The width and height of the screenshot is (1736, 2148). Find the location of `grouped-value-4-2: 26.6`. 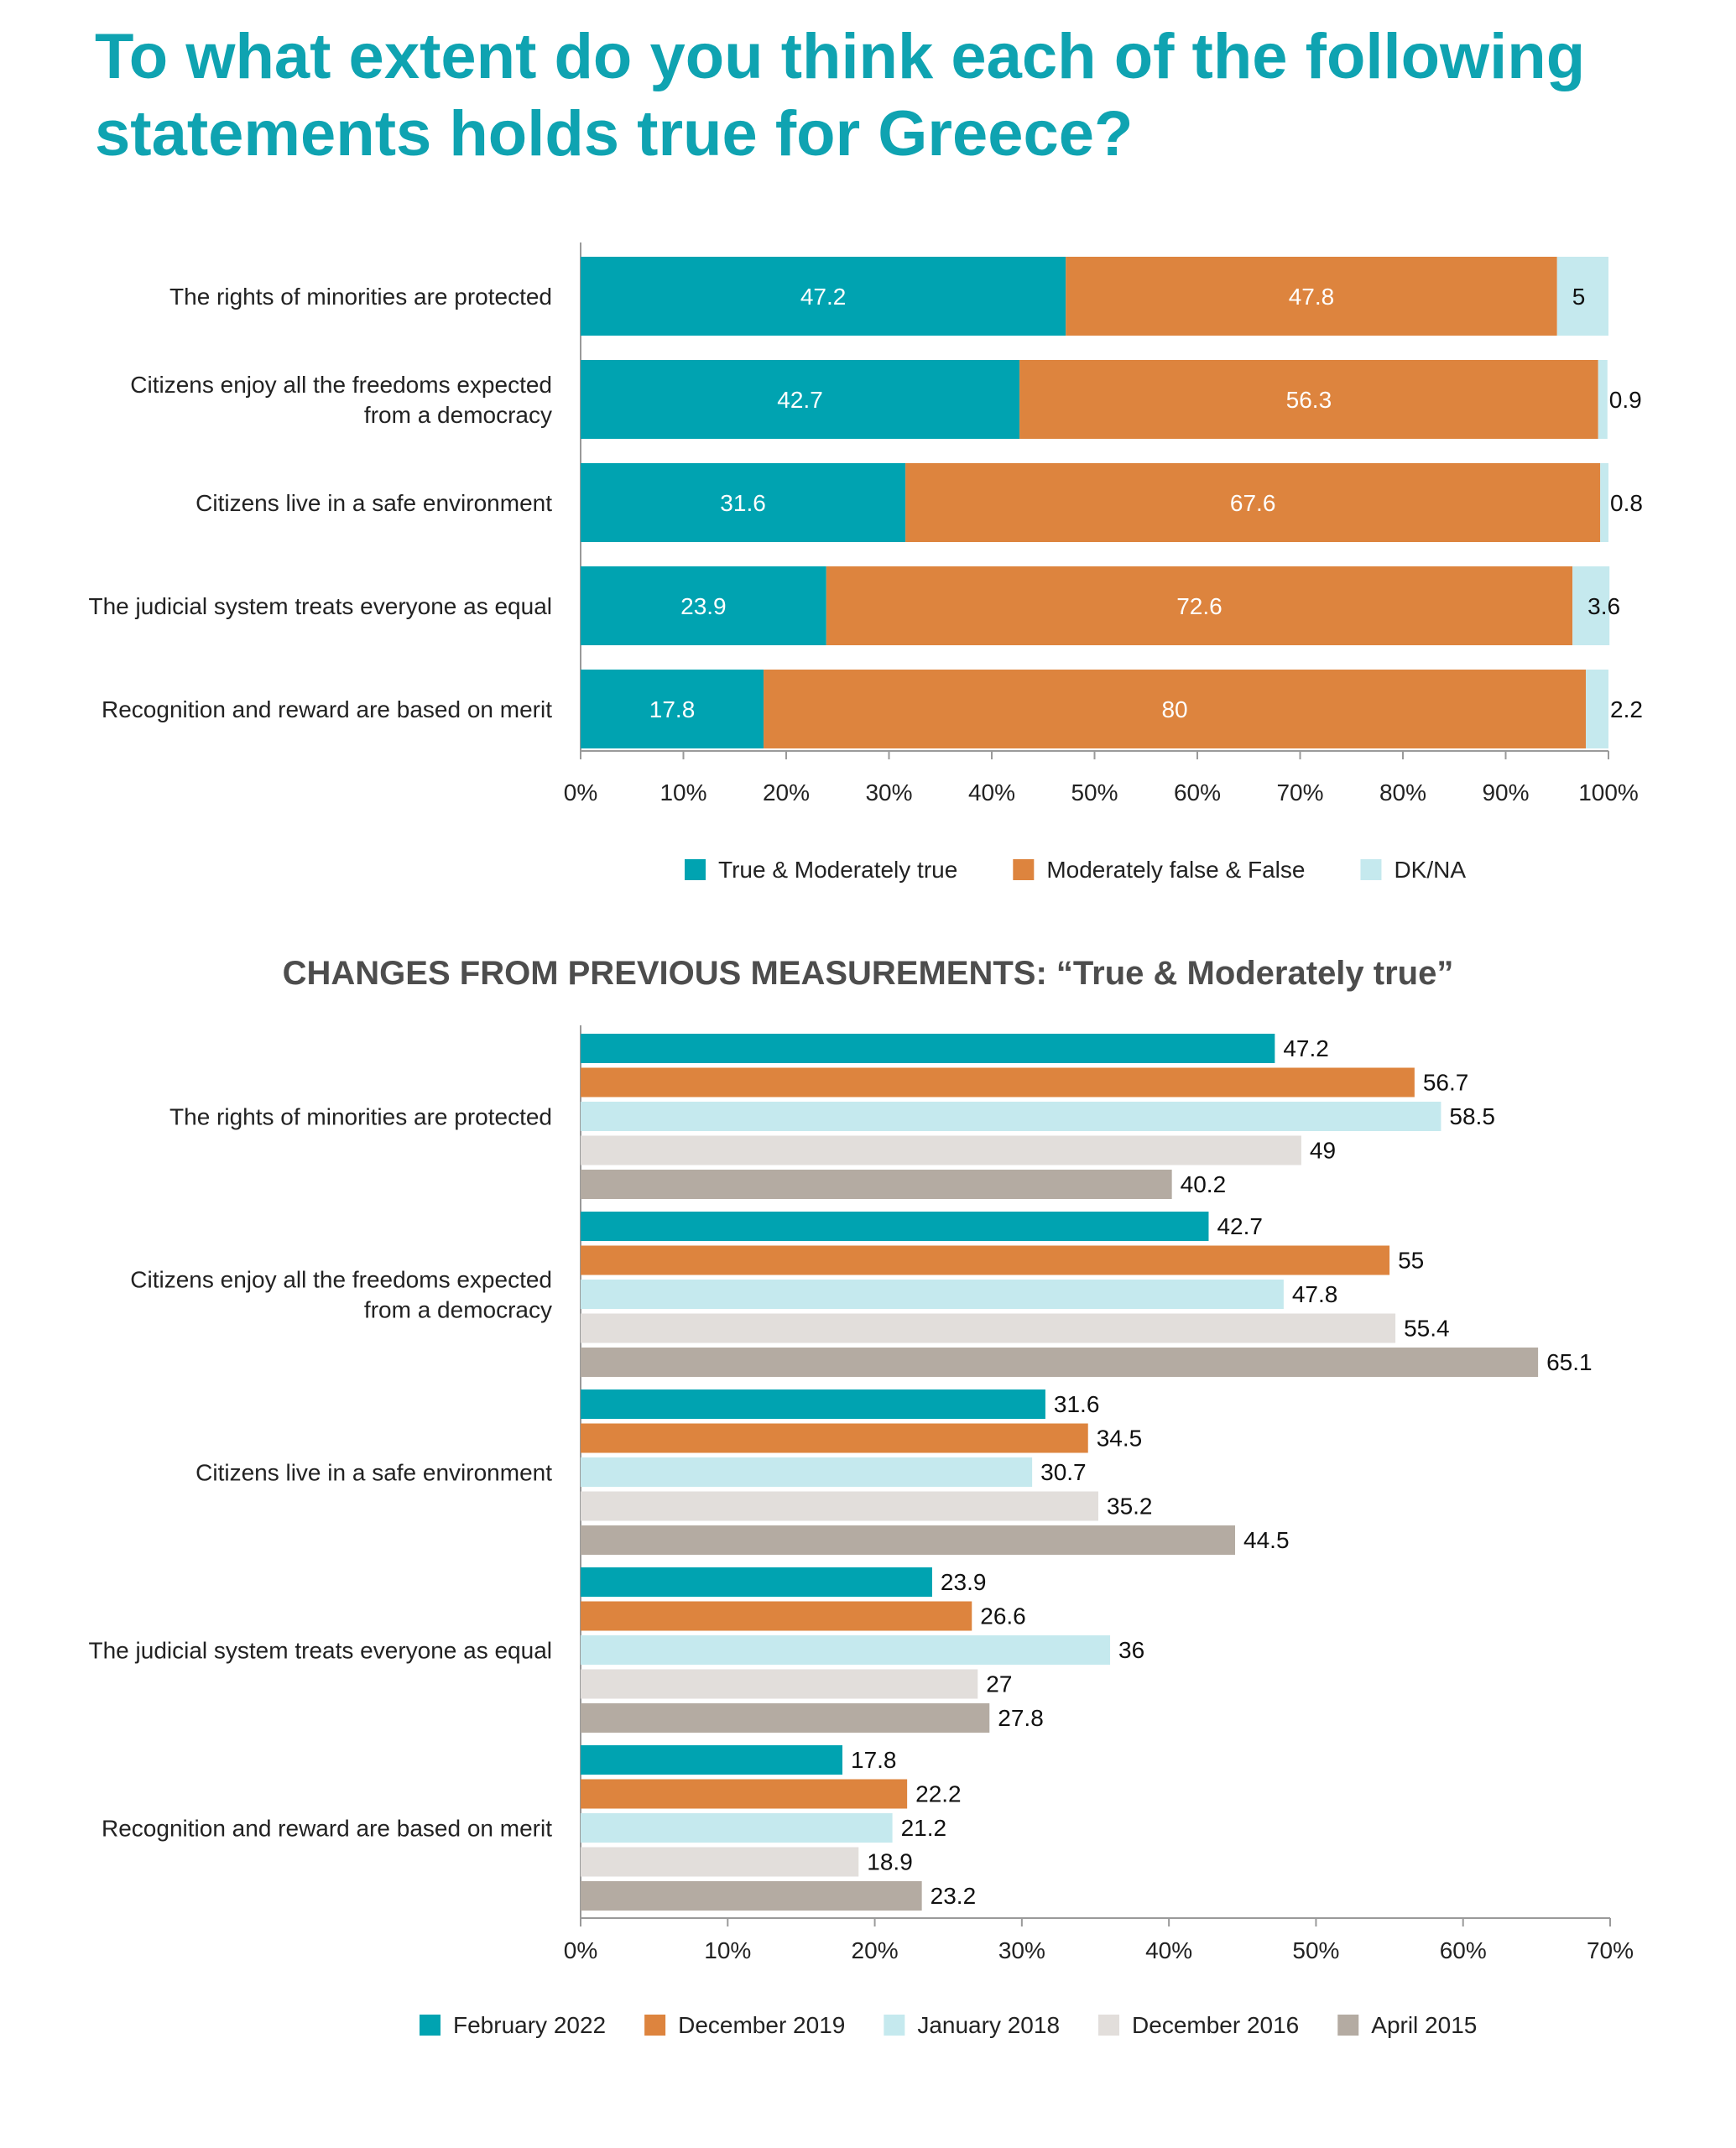

grouped-value-4-2: 26.6 is located at coordinates (1003, 1616).